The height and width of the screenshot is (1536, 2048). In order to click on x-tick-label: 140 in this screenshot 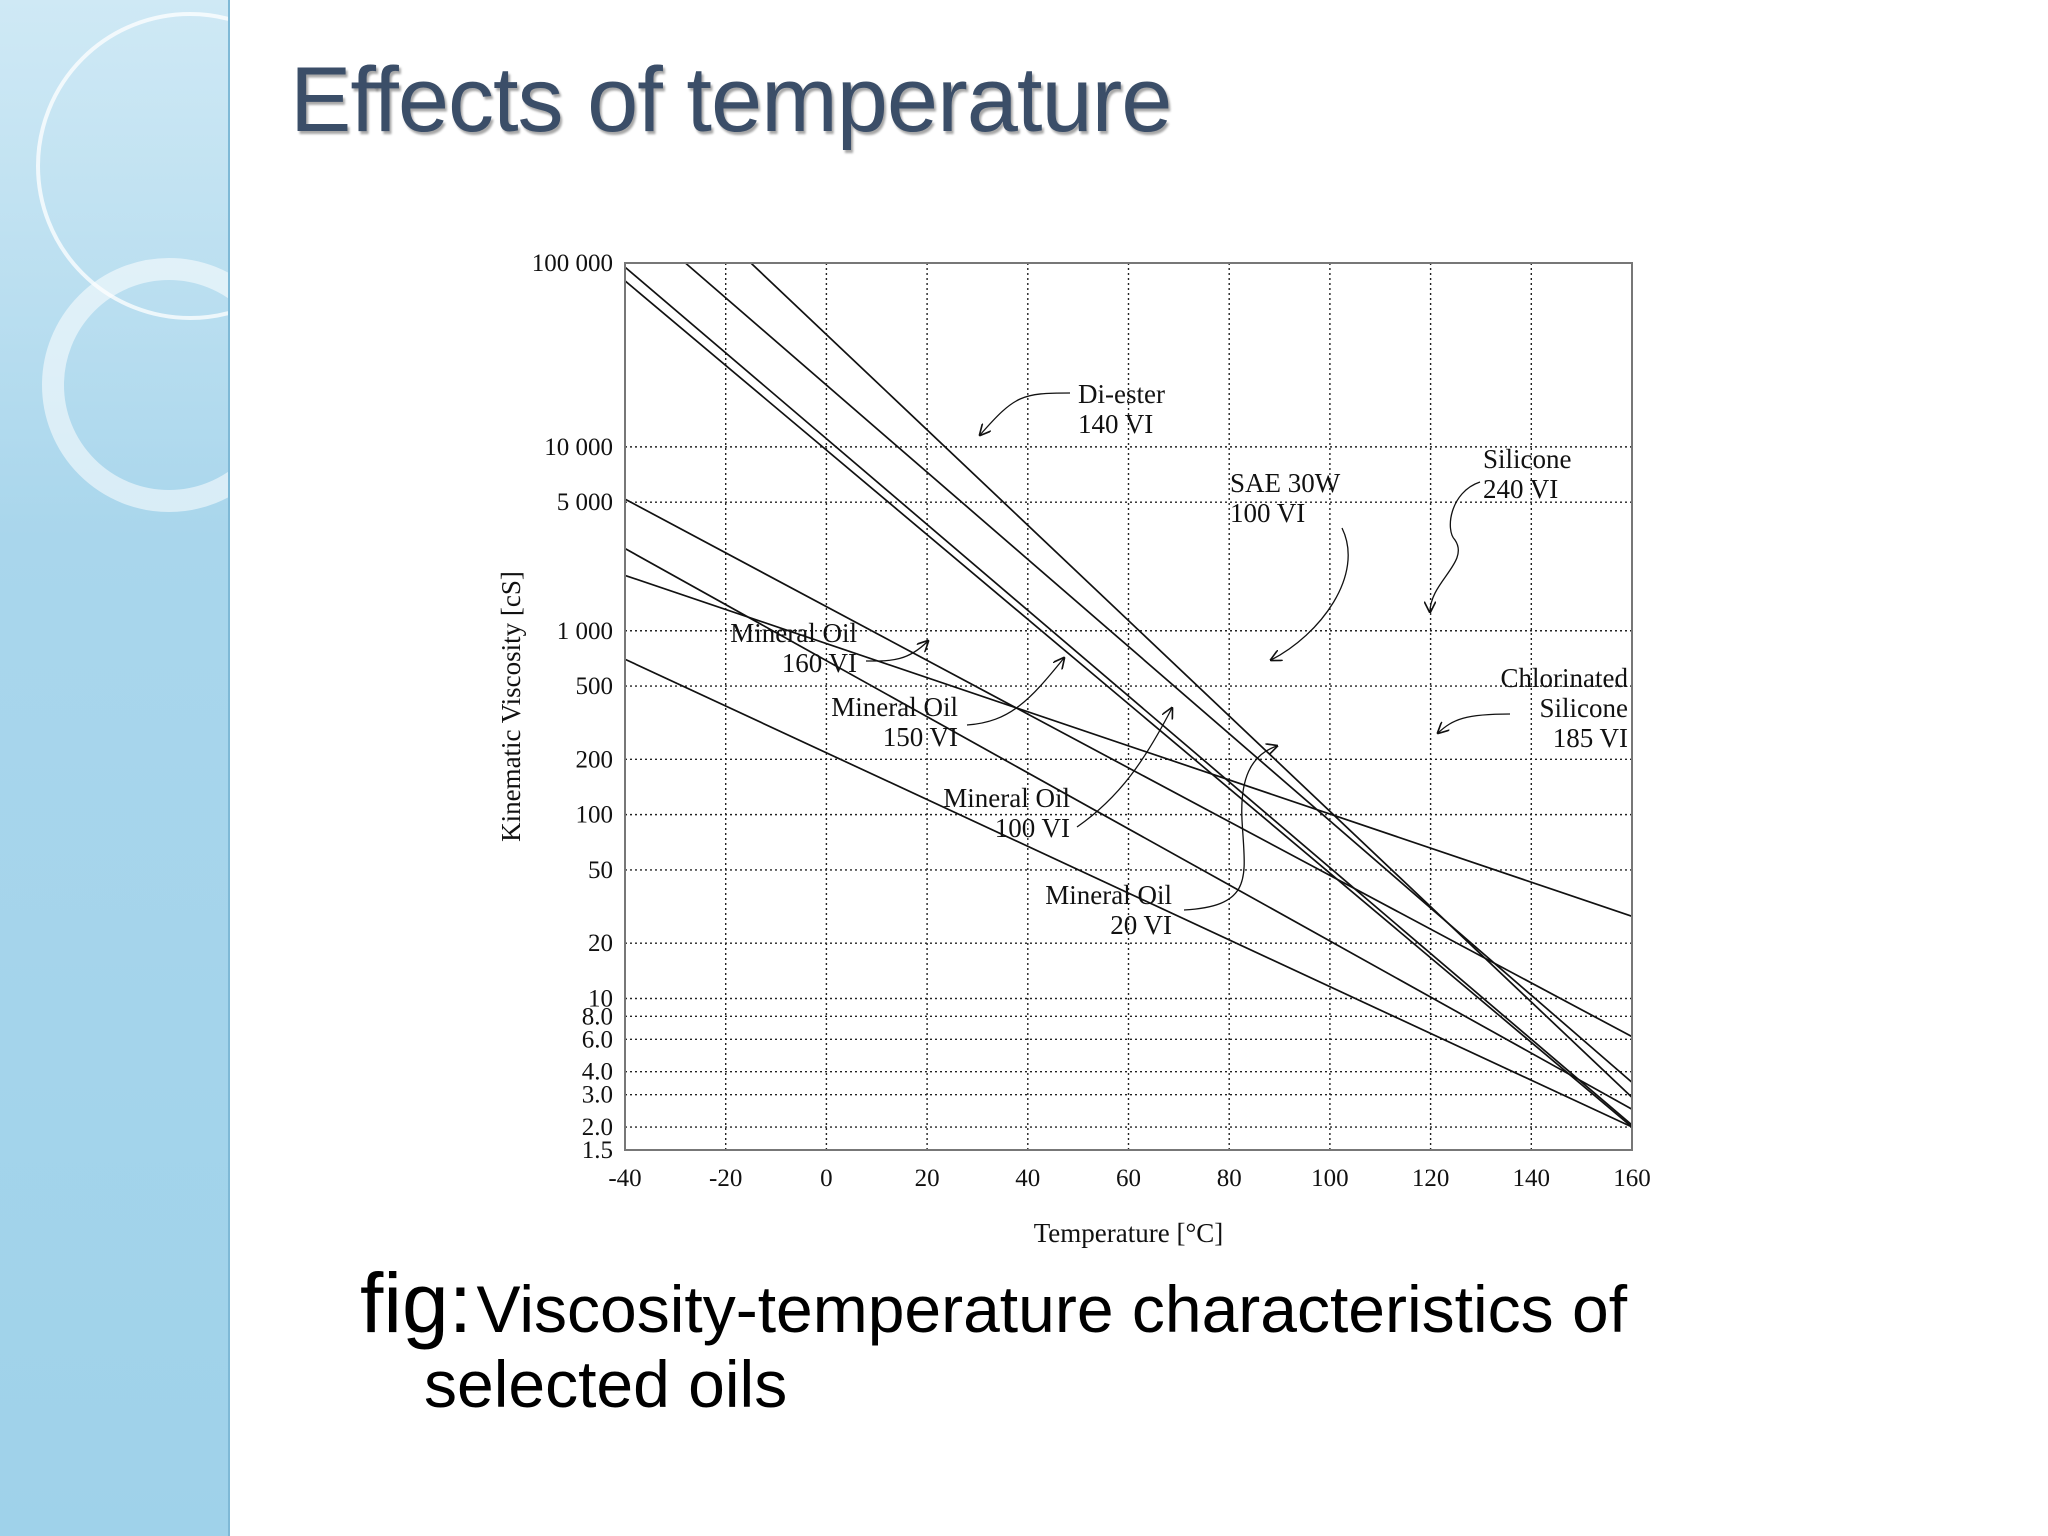, I will do `click(1532, 1178)`.